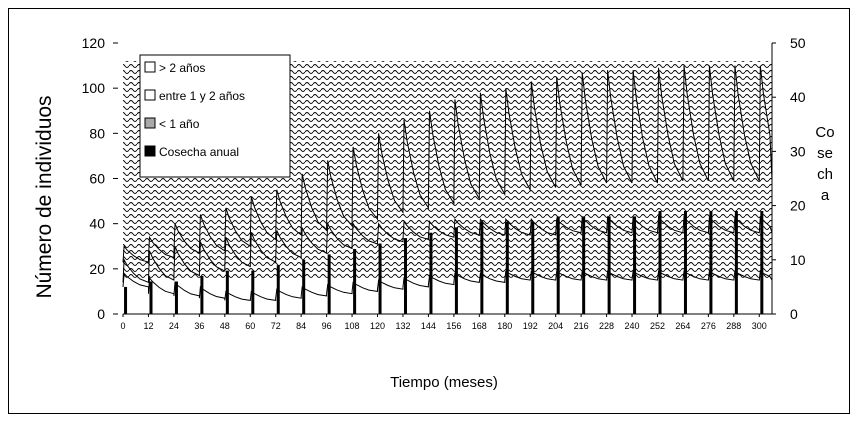 This screenshot has height=421, width=859. I want to click on y-axis-label: Número de individuos, so click(44, 196).